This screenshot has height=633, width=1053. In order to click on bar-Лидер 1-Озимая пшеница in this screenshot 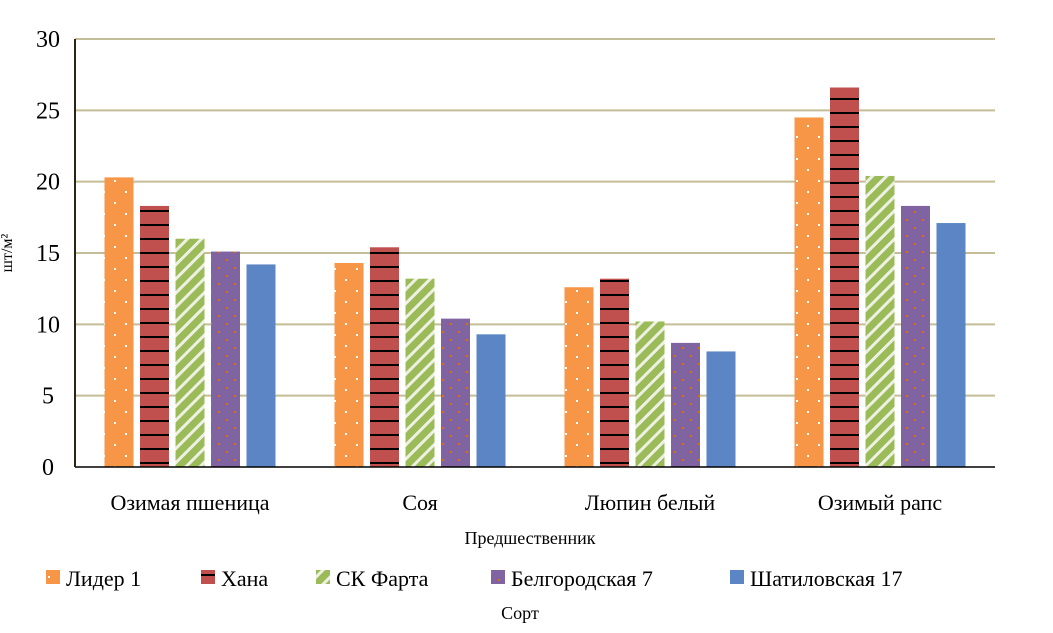, I will do `click(119, 322)`.